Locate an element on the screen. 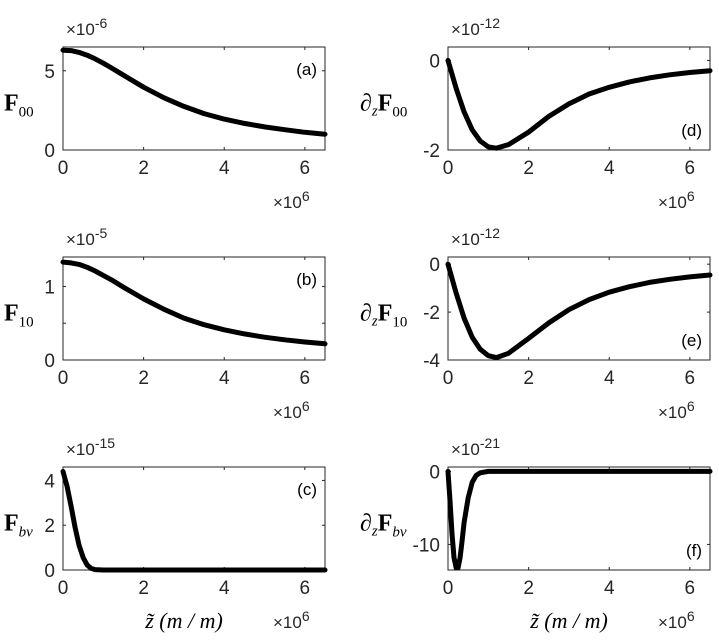 This screenshot has height=644, width=719. y-exponent: ×10⁻⁶ is located at coordinates (87, 27).